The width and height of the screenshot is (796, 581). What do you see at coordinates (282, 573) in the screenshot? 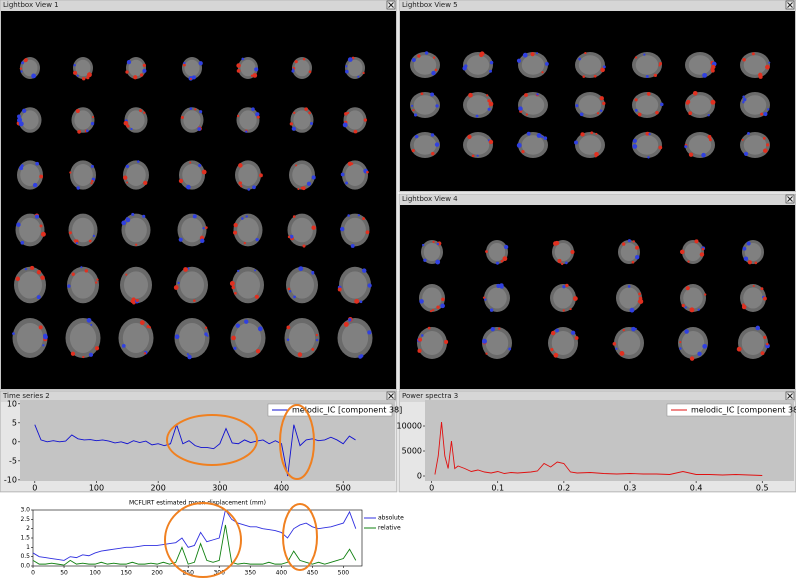
I see `x-tick-label: 400` at bounding box center [282, 573].